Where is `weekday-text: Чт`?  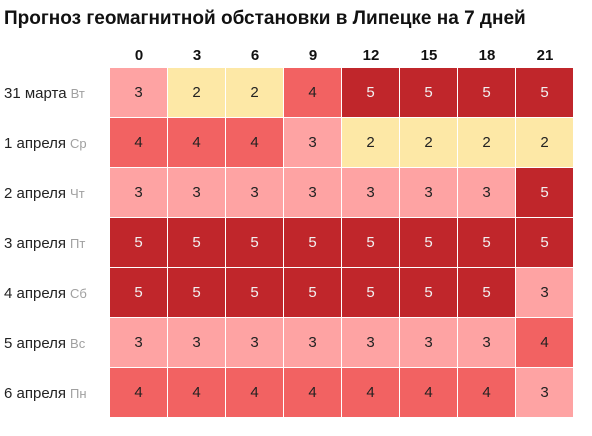 weekday-text: Чт is located at coordinates (77, 193).